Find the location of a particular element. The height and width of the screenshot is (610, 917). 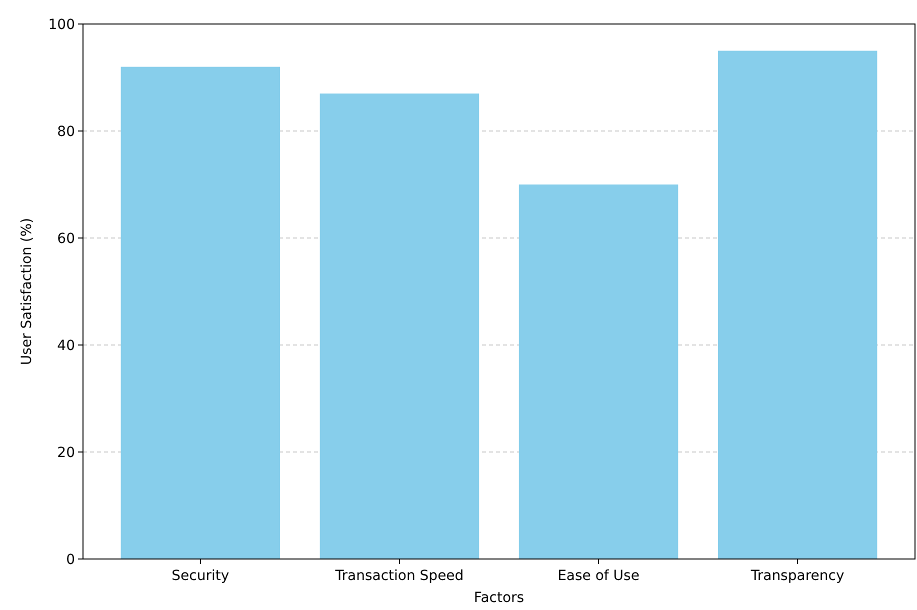

x-tick-label: Transaction Speed is located at coordinates (399, 576).